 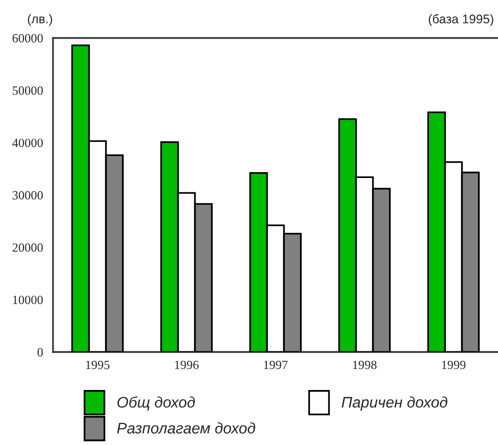 What do you see at coordinates (454, 365) in the screenshot?
I see `x-tick-label: 1999` at bounding box center [454, 365].